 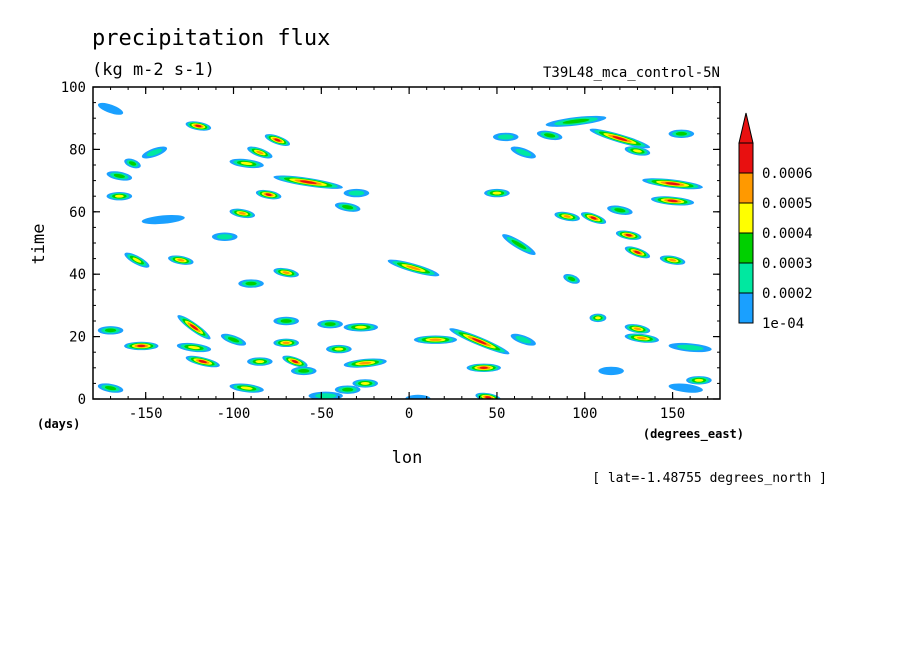 I want to click on colorbar-label: 0.0003, so click(x=787, y=264).